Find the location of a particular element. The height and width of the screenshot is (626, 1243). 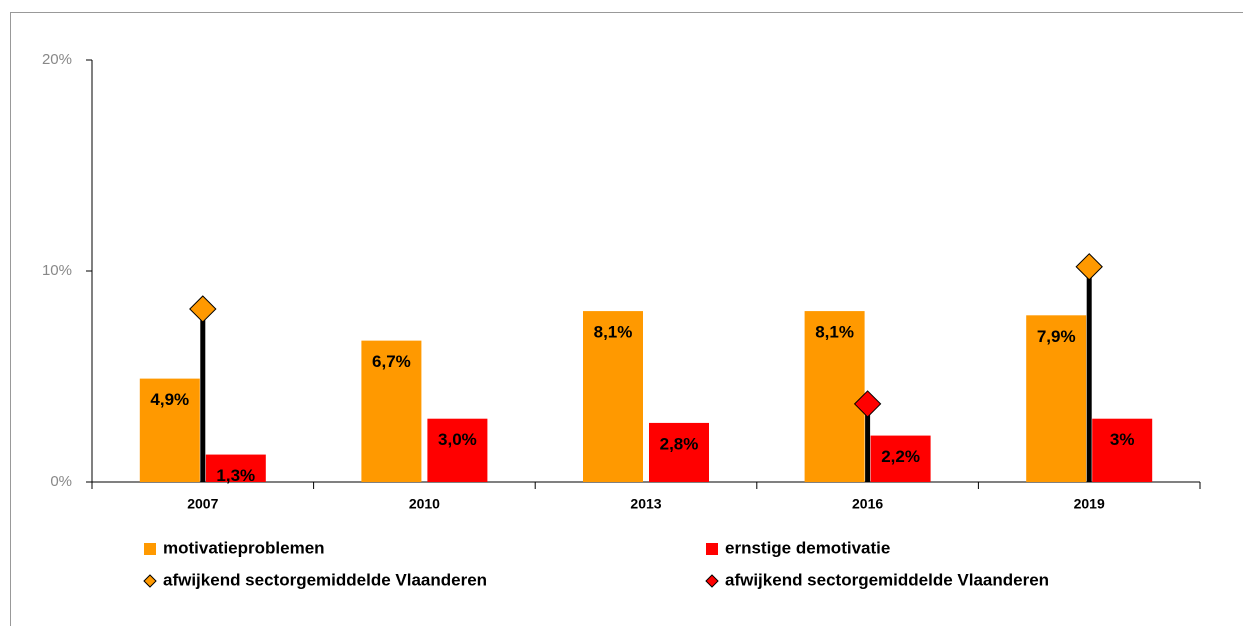

data-label: 3% is located at coordinates (1122, 439).